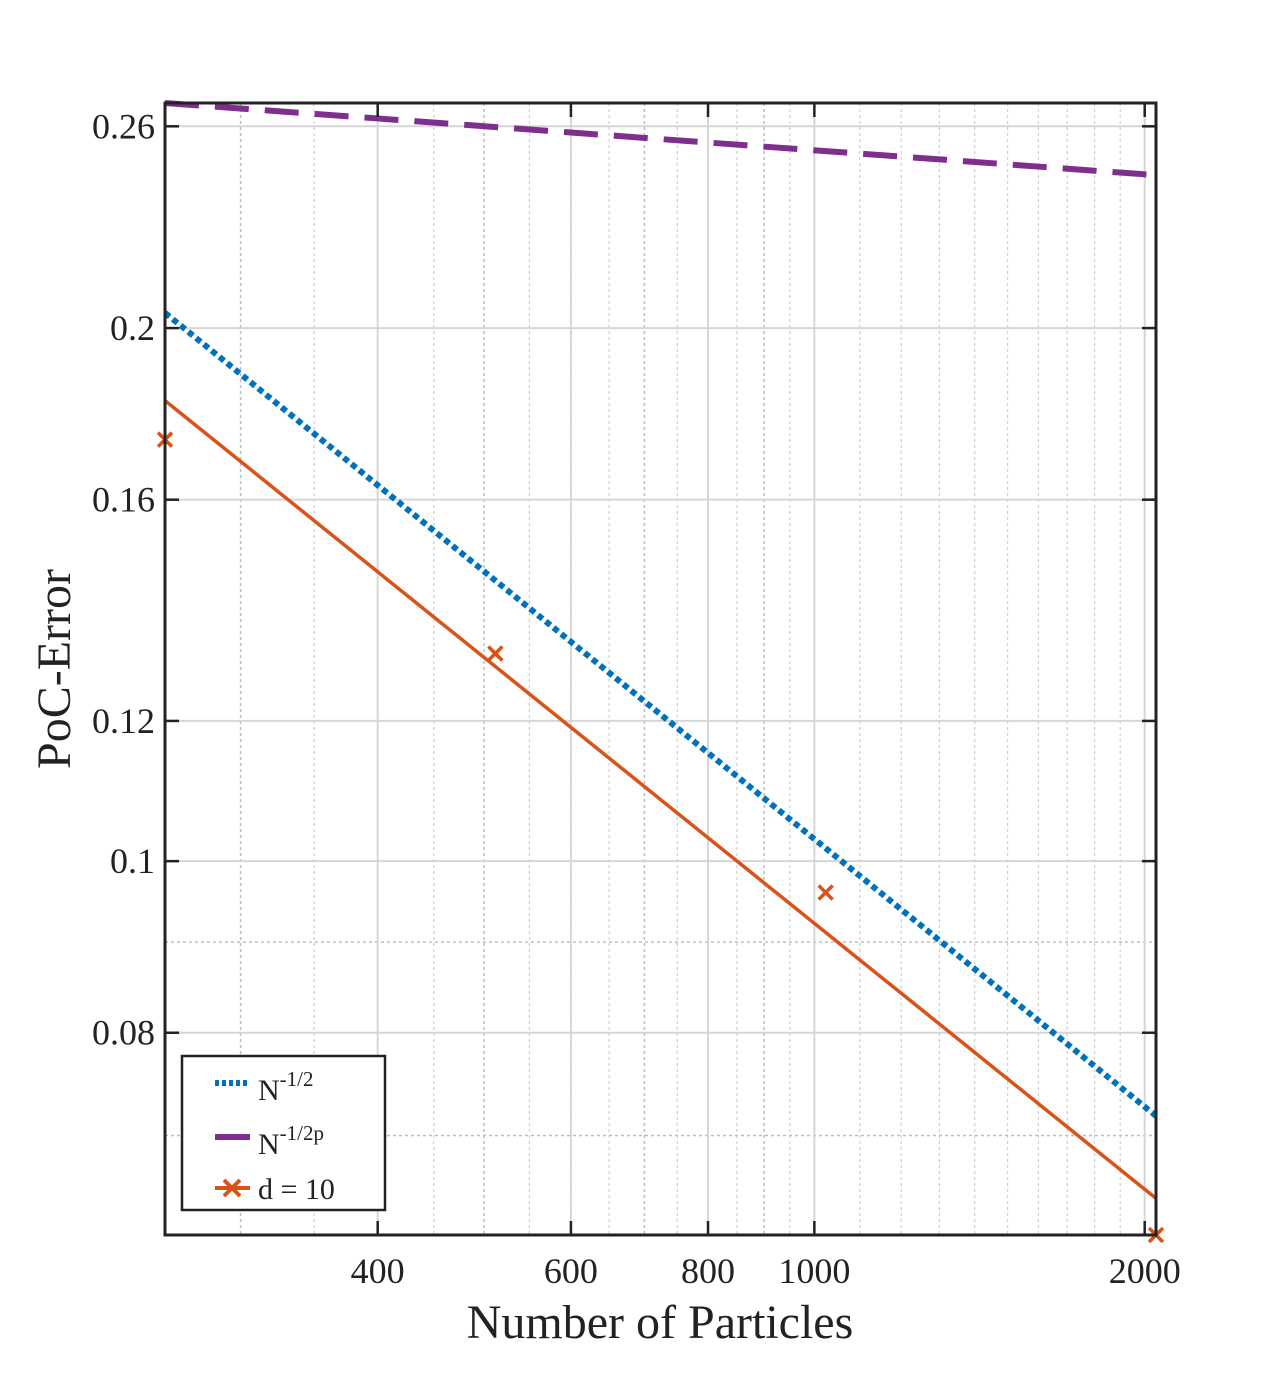 The height and width of the screenshot is (1389, 1278). I want to click on legend-label-n-half: N-1/2, so click(286, 1087).